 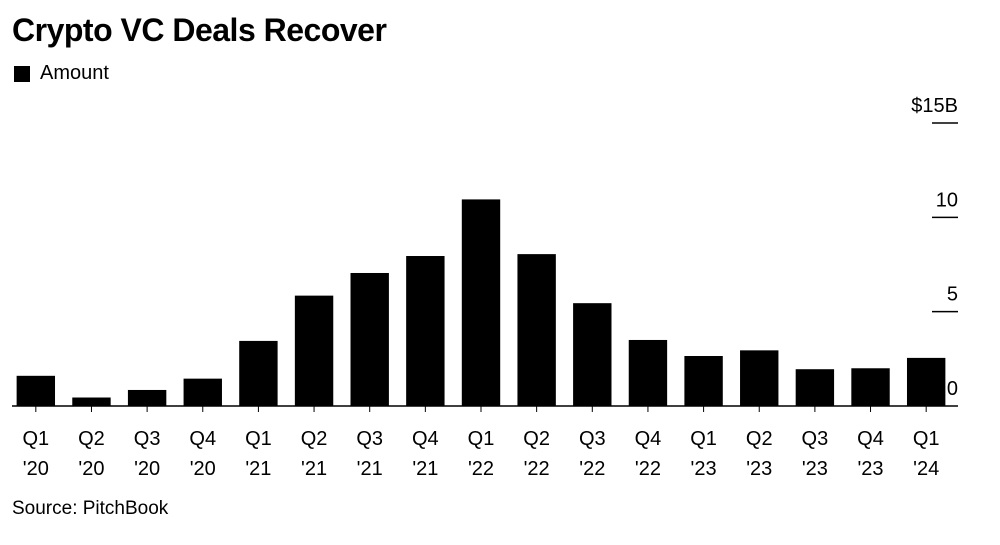 I want to click on legend-label: Amount, so click(x=74, y=73).